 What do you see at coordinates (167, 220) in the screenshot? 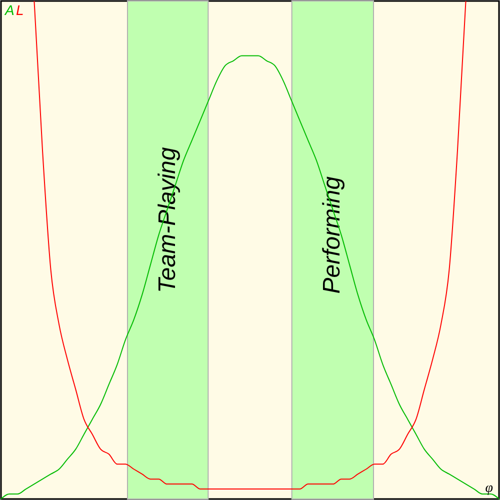
I see `annotation: Team-Playing` at bounding box center [167, 220].